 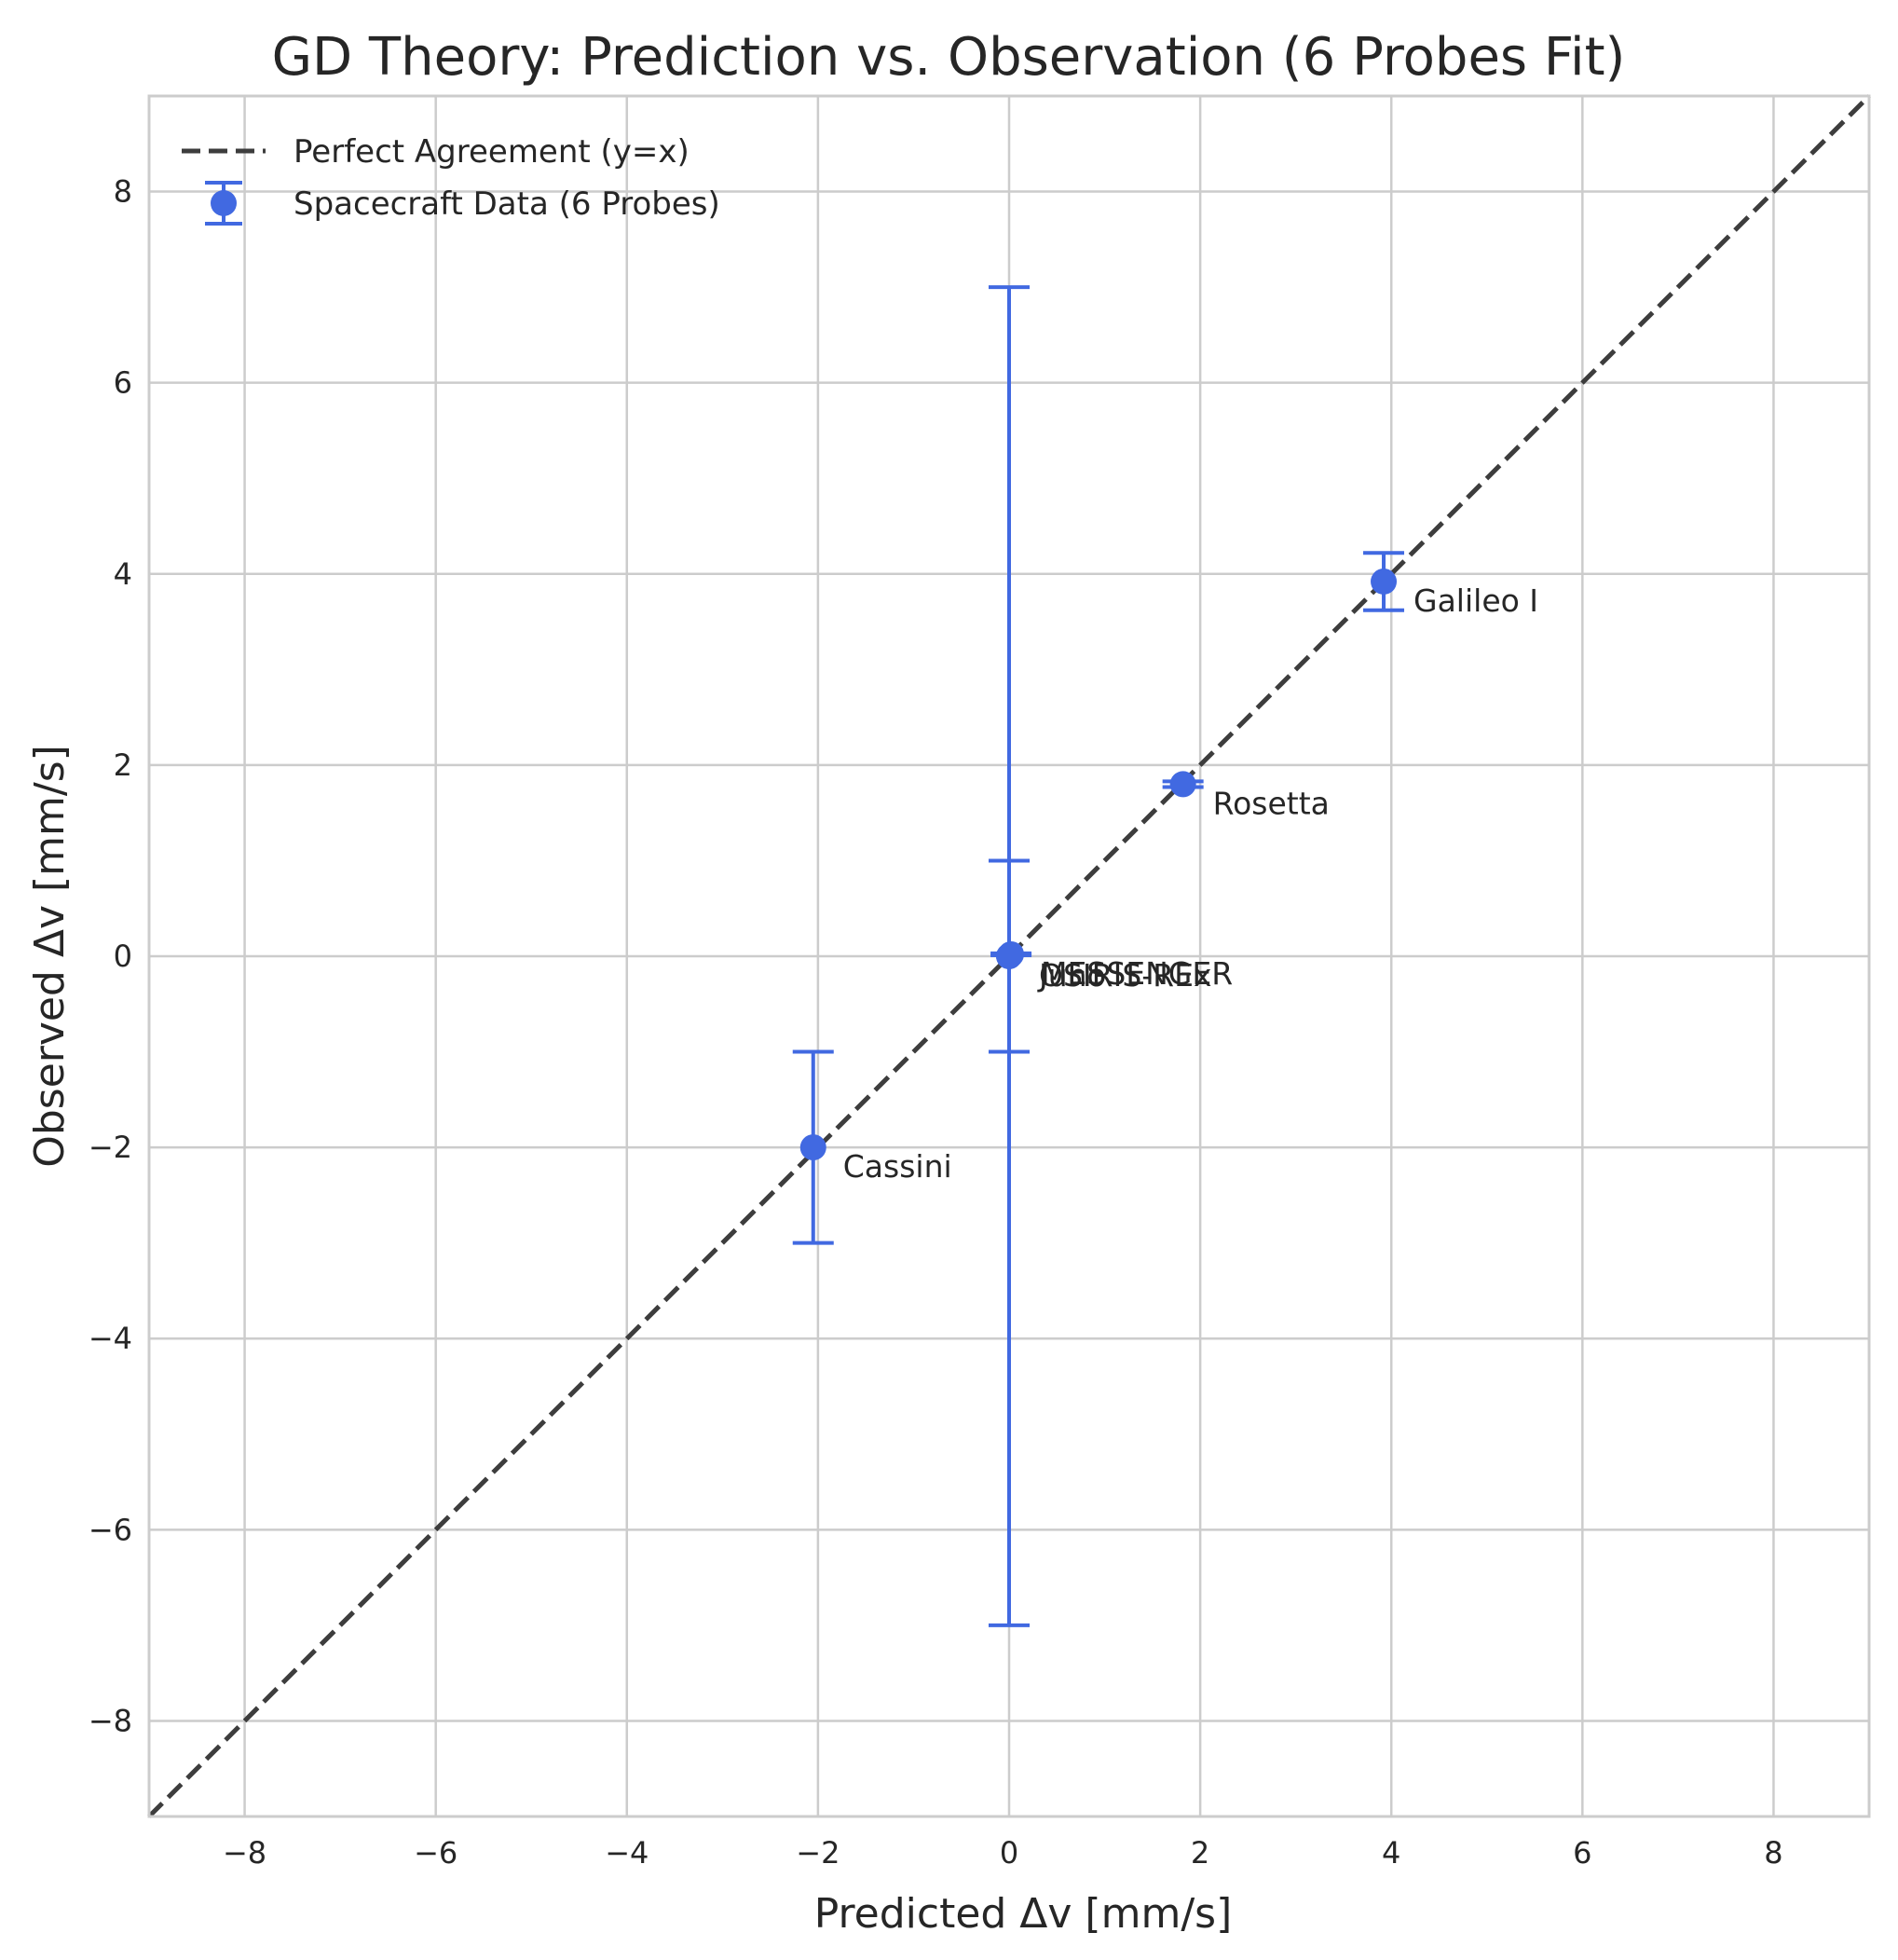 What do you see at coordinates (111, 956) in the screenshot?
I see `y-tick-labels: −8 −6 −4 −2 0 2 4 6 8` at bounding box center [111, 956].